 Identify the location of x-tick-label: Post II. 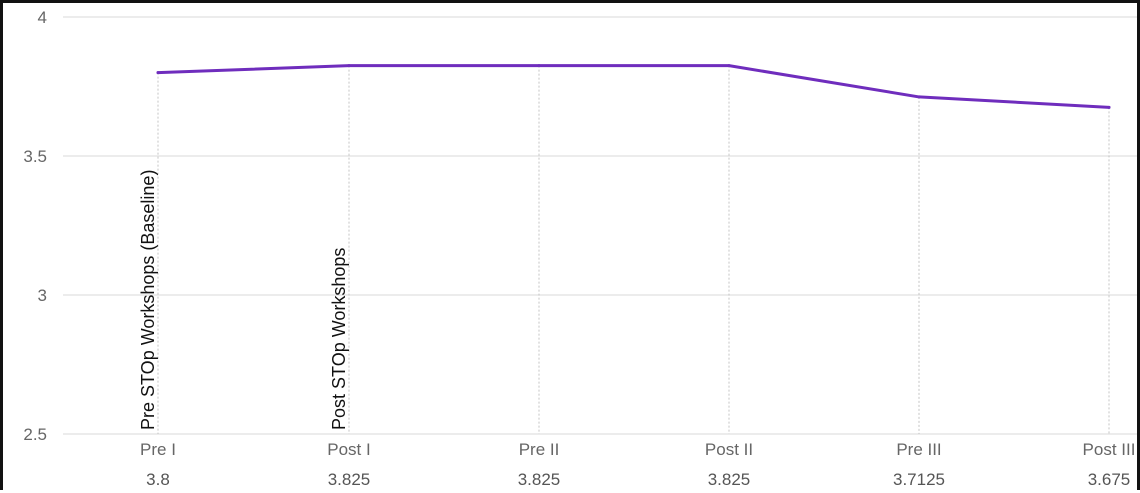
(729, 449).